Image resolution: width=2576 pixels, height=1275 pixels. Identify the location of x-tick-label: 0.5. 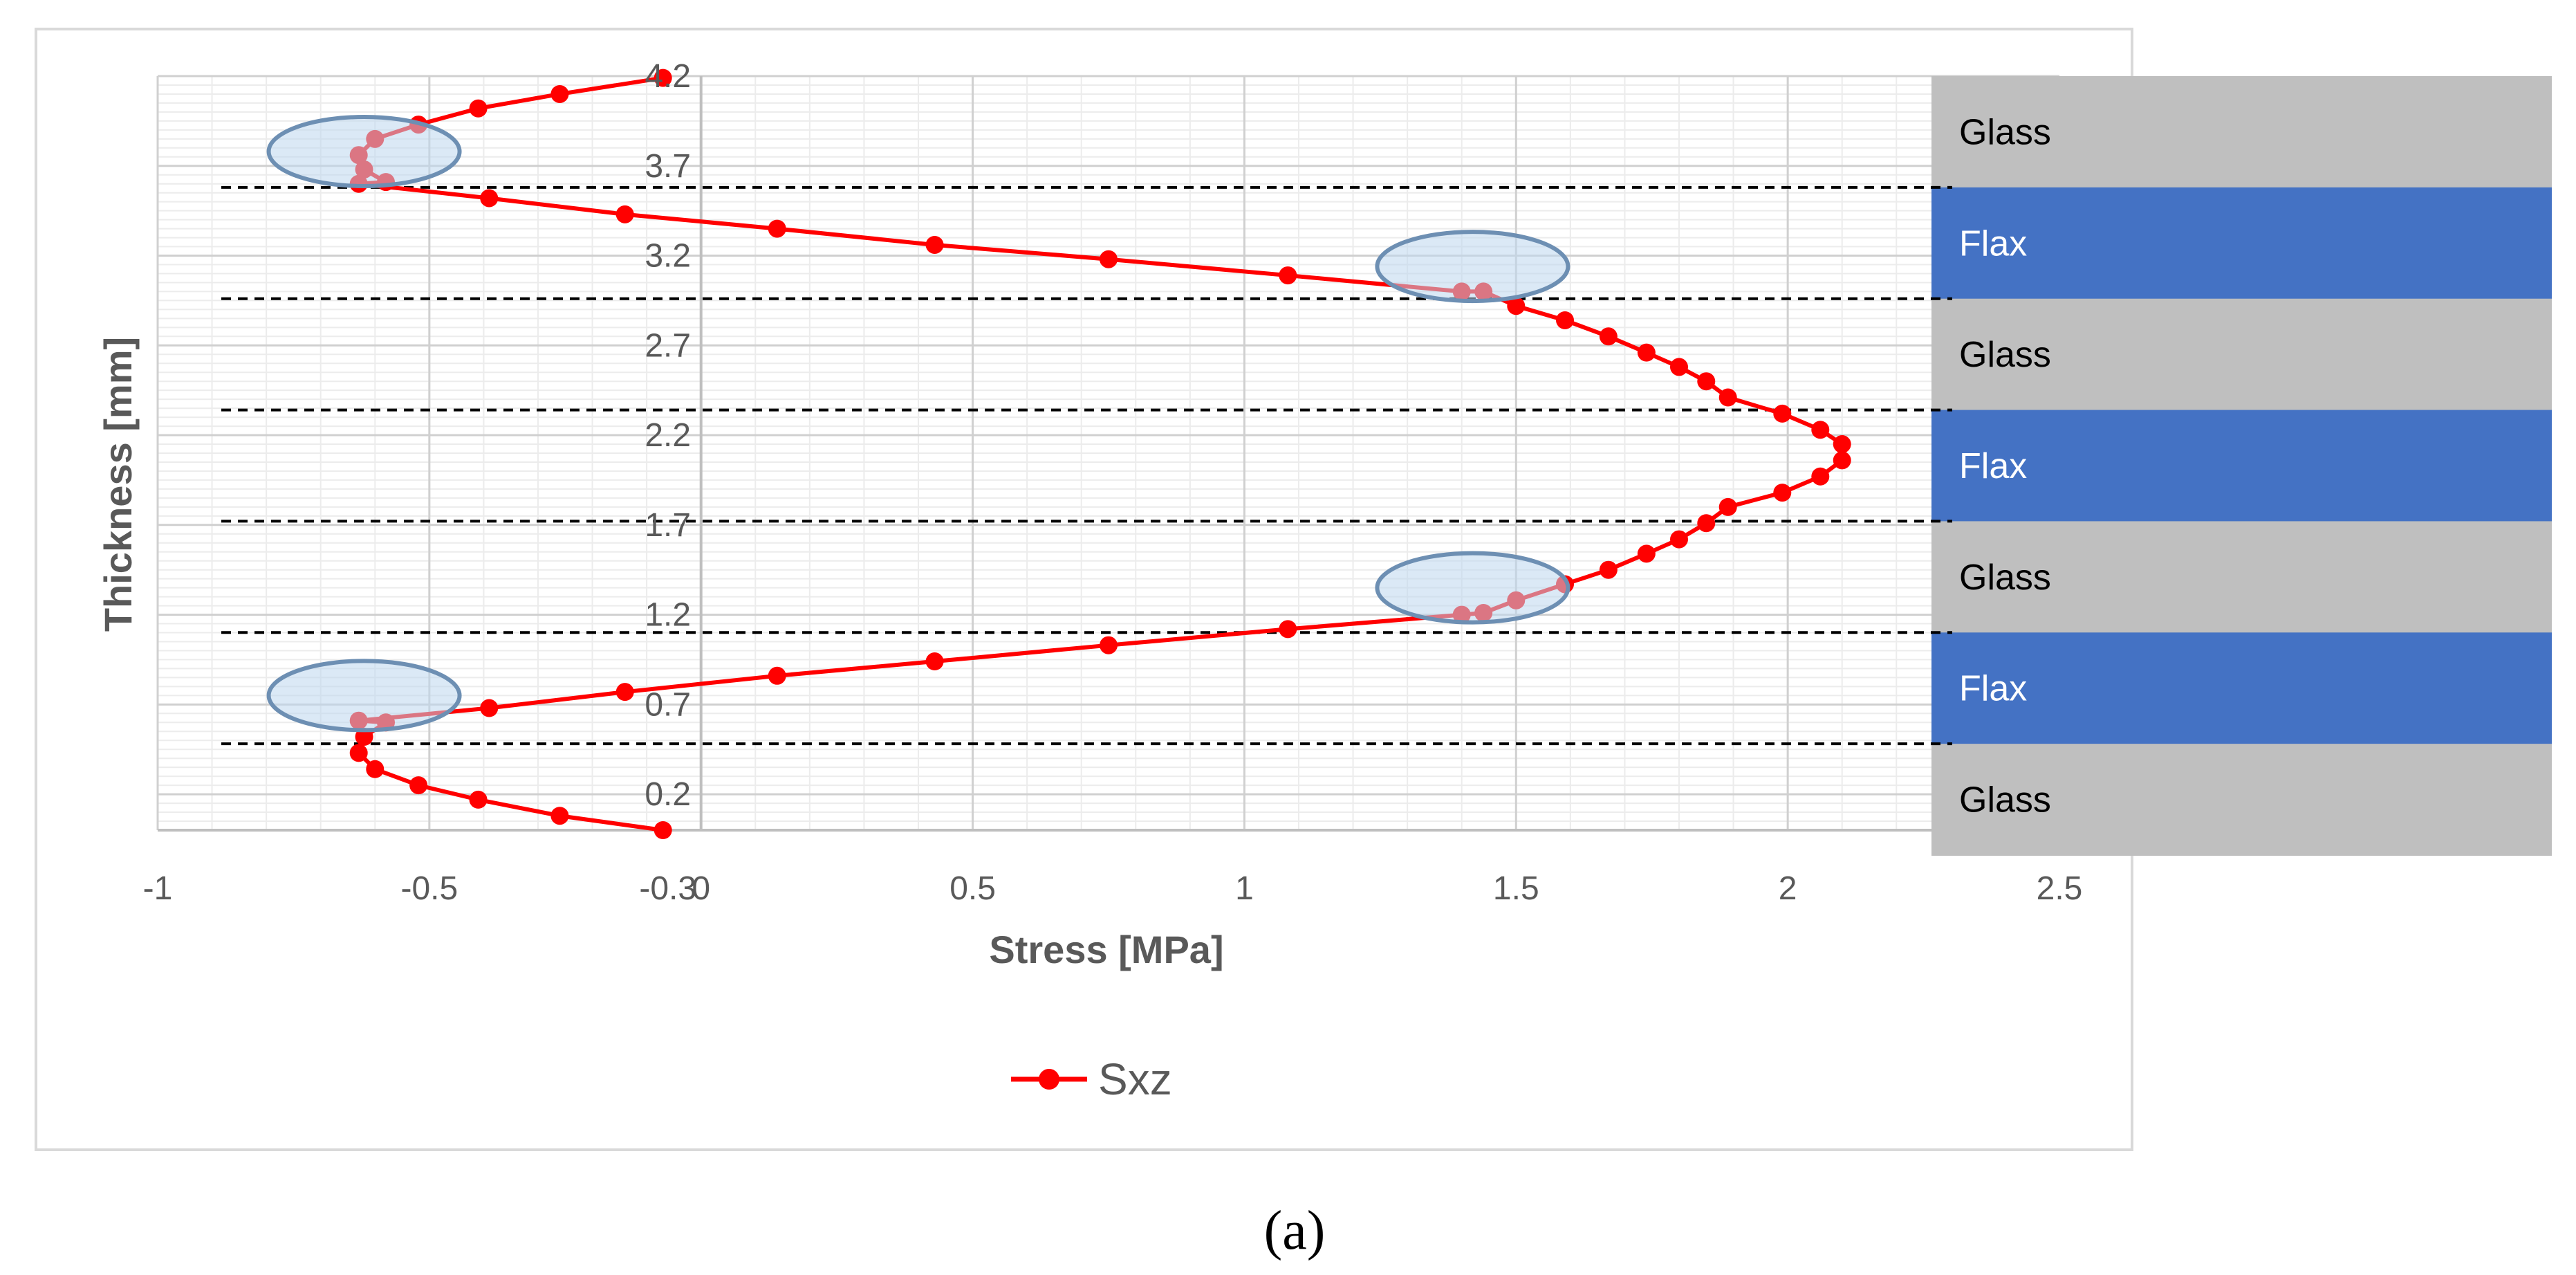
(973, 889).